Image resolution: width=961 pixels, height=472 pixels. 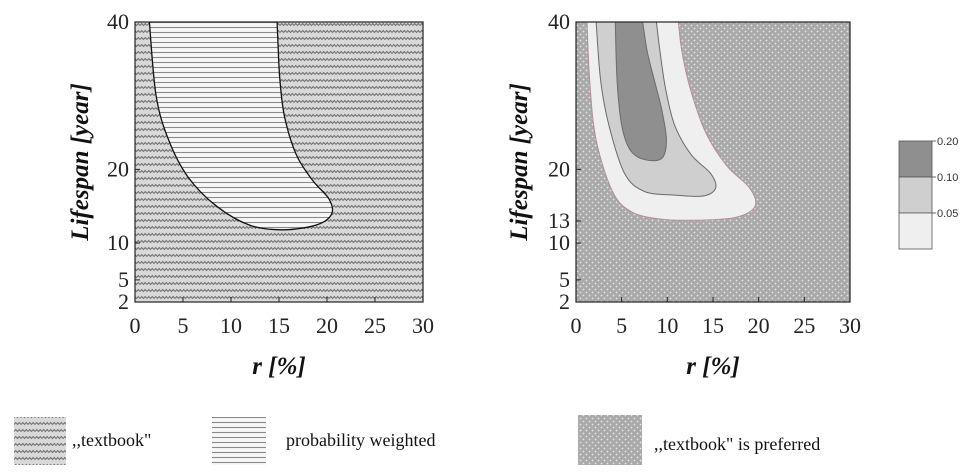 I want to click on colorbar-tick-label: 0.20, so click(x=947, y=142).